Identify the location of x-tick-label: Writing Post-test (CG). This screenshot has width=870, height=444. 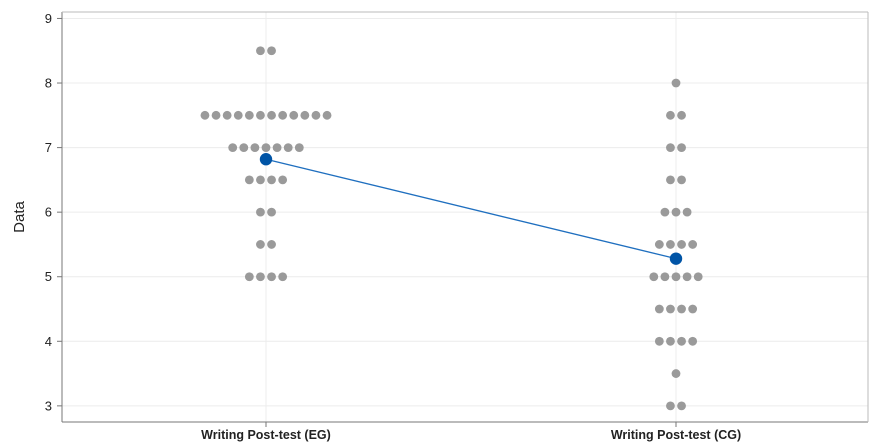
(676, 435).